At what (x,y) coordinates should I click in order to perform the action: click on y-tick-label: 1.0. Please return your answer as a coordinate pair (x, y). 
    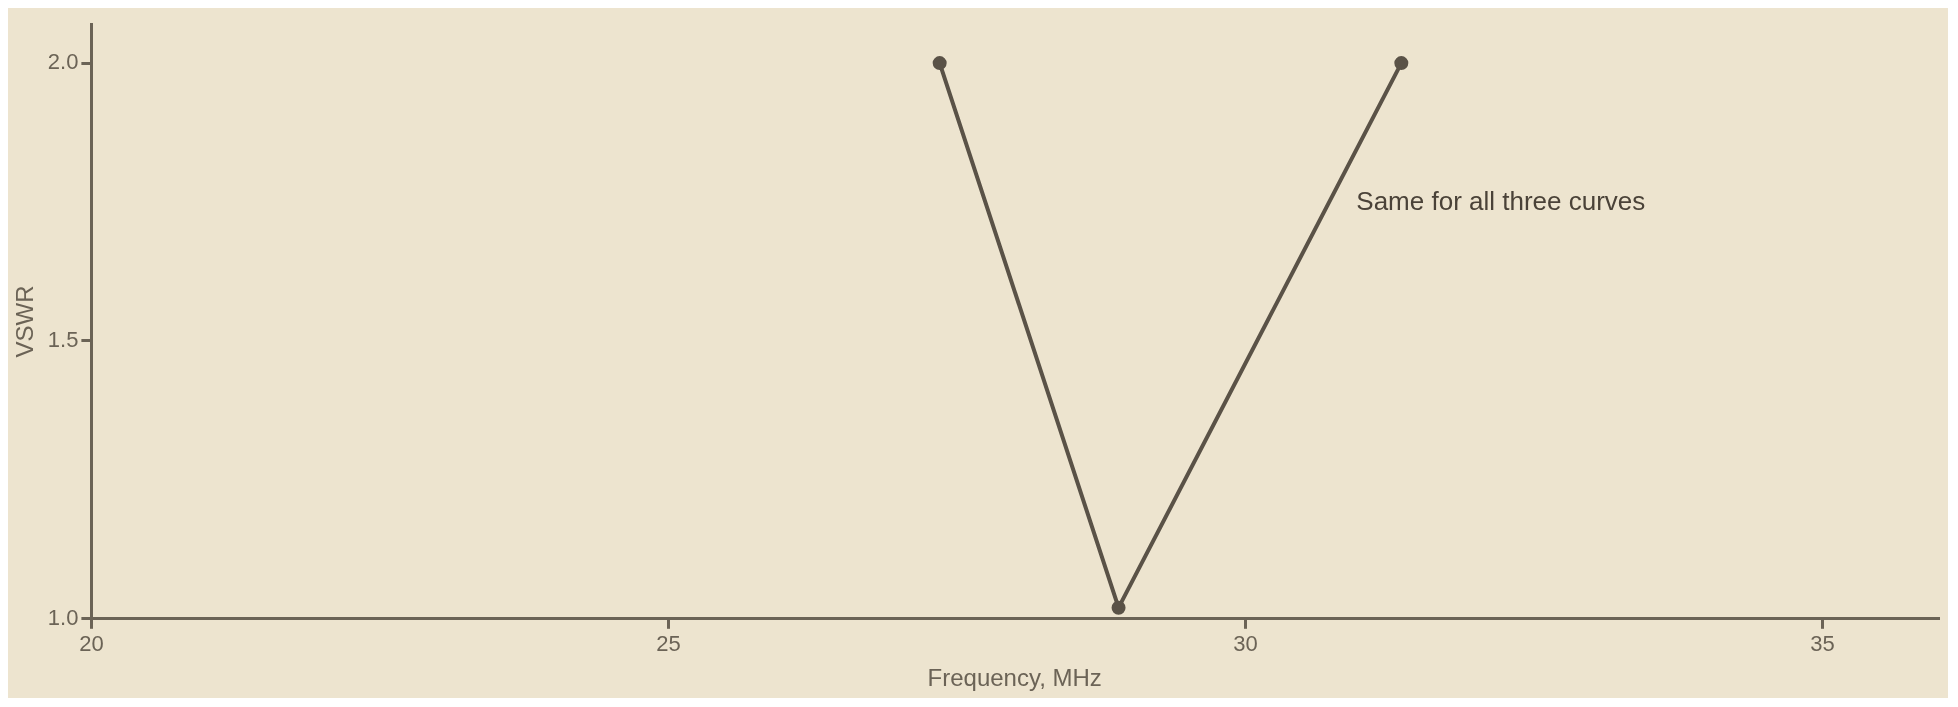
    Looking at the image, I should click on (63, 617).